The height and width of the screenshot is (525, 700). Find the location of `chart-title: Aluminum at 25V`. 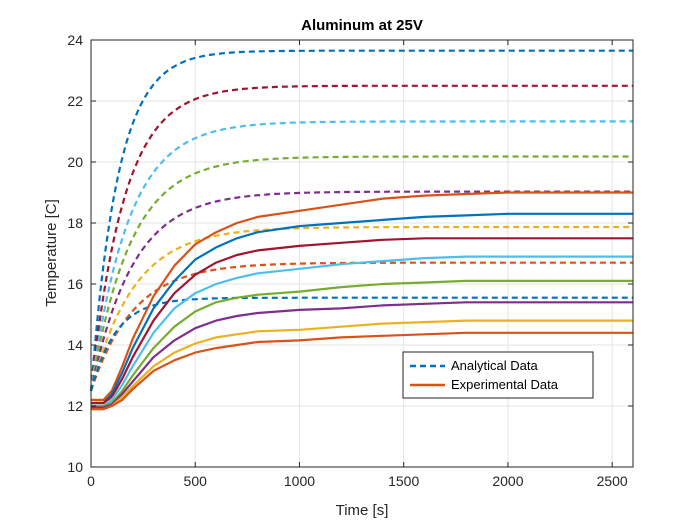

chart-title: Aluminum at 25V is located at coordinates (362, 25).